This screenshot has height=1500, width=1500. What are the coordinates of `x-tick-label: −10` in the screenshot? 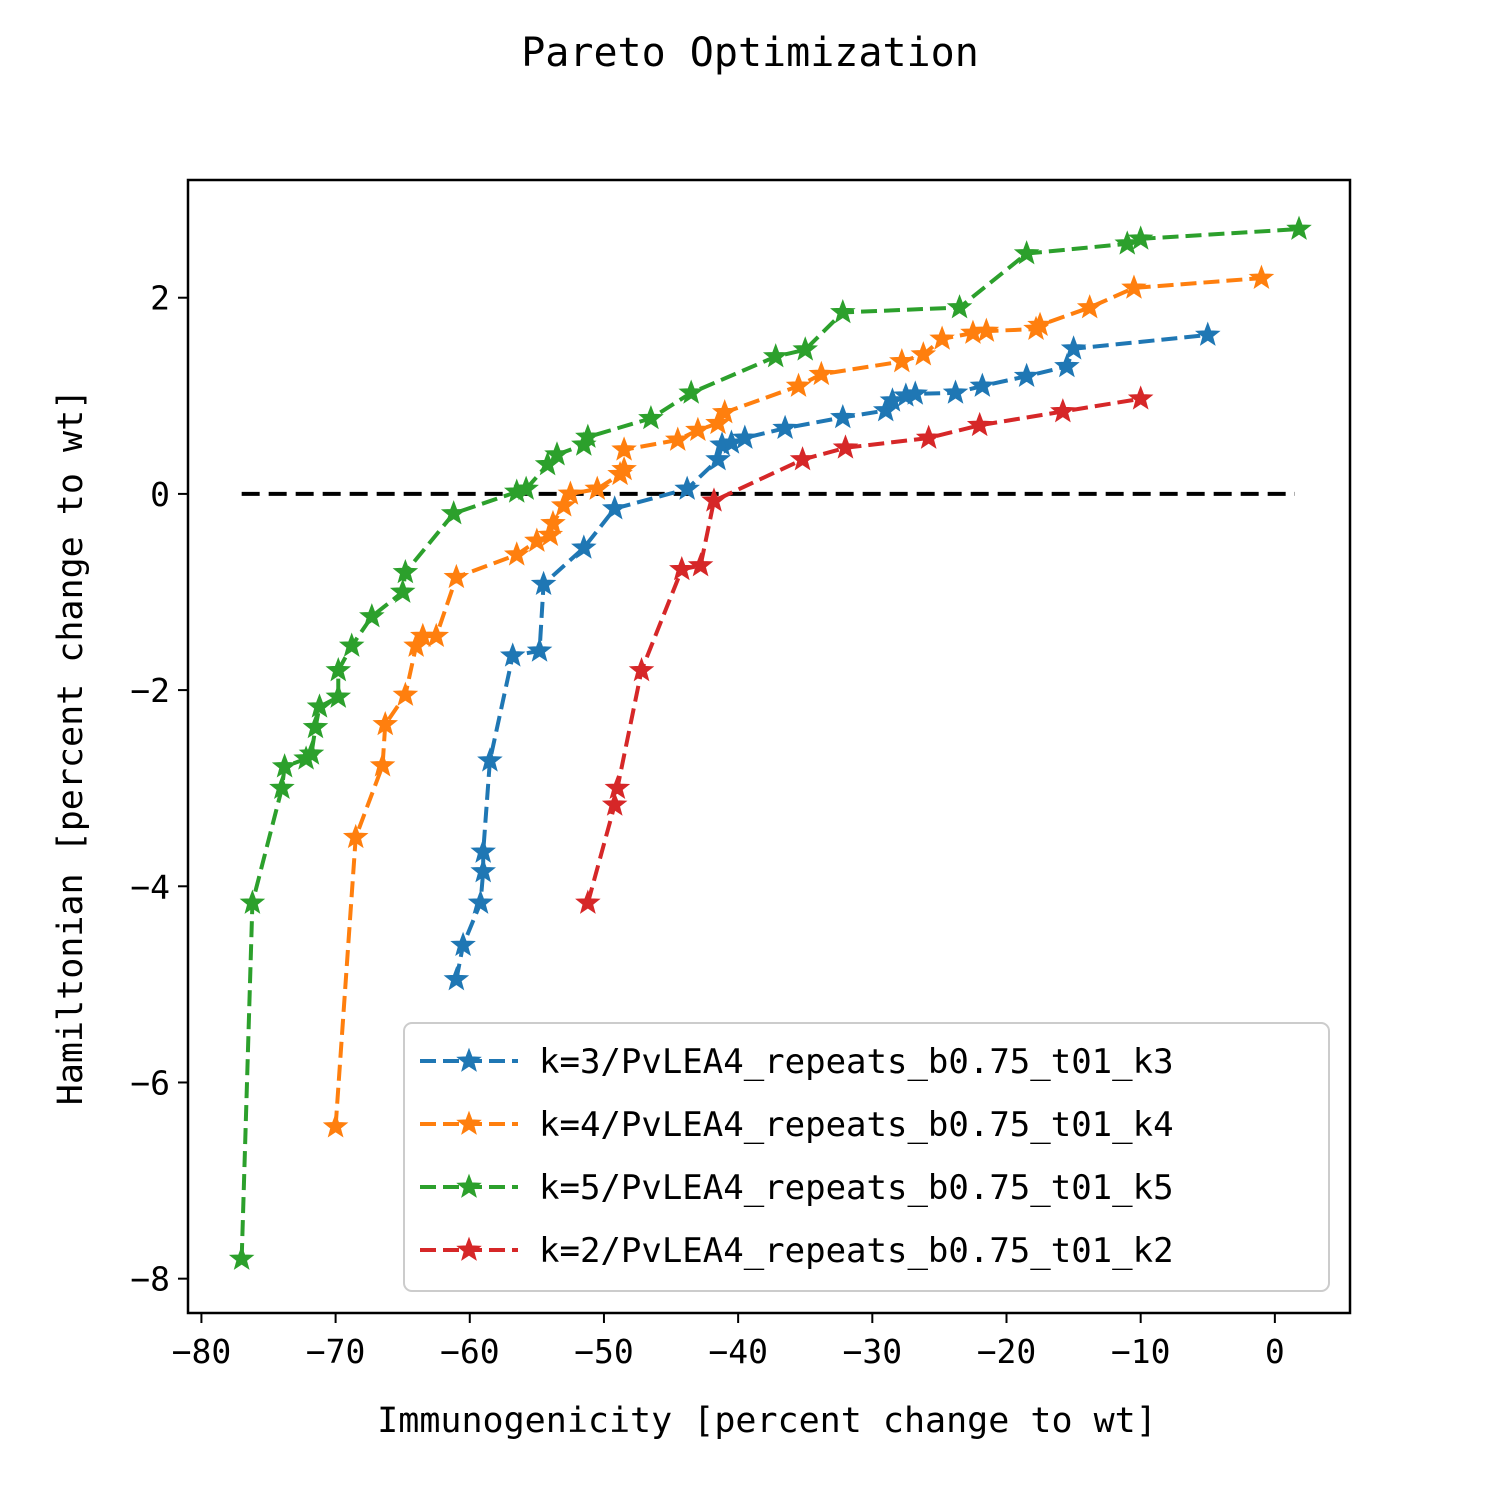 It's located at (1141, 1351).